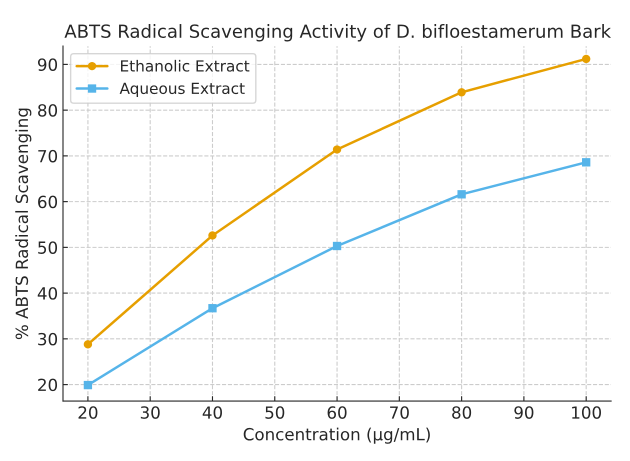 Image resolution: width=630 pixels, height=461 pixels. What do you see at coordinates (48, 156) in the screenshot?
I see `y-tick-label: 70` at bounding box center [48, 156].